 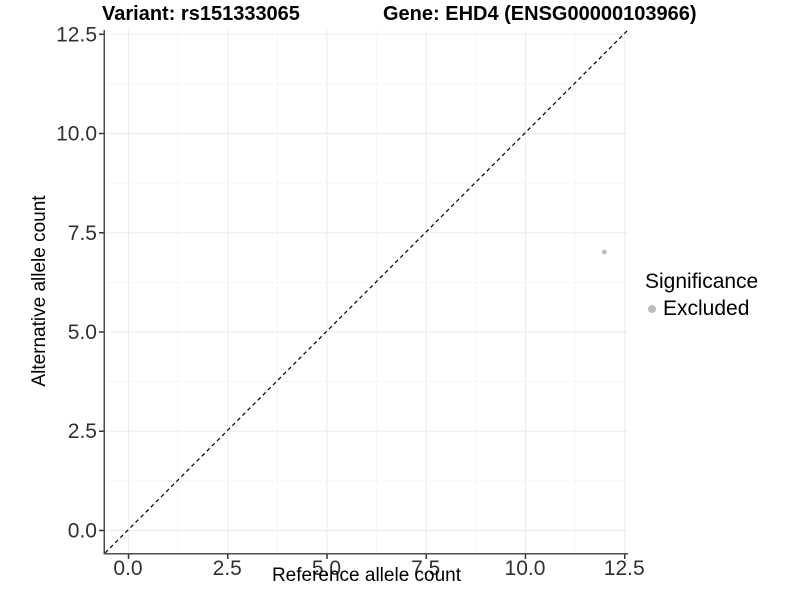 What do you see at coordinates (201, 14) in the screenshot?
I see `plot-title-variant: Variant: rs151333065` at bounding box center [201, 14].